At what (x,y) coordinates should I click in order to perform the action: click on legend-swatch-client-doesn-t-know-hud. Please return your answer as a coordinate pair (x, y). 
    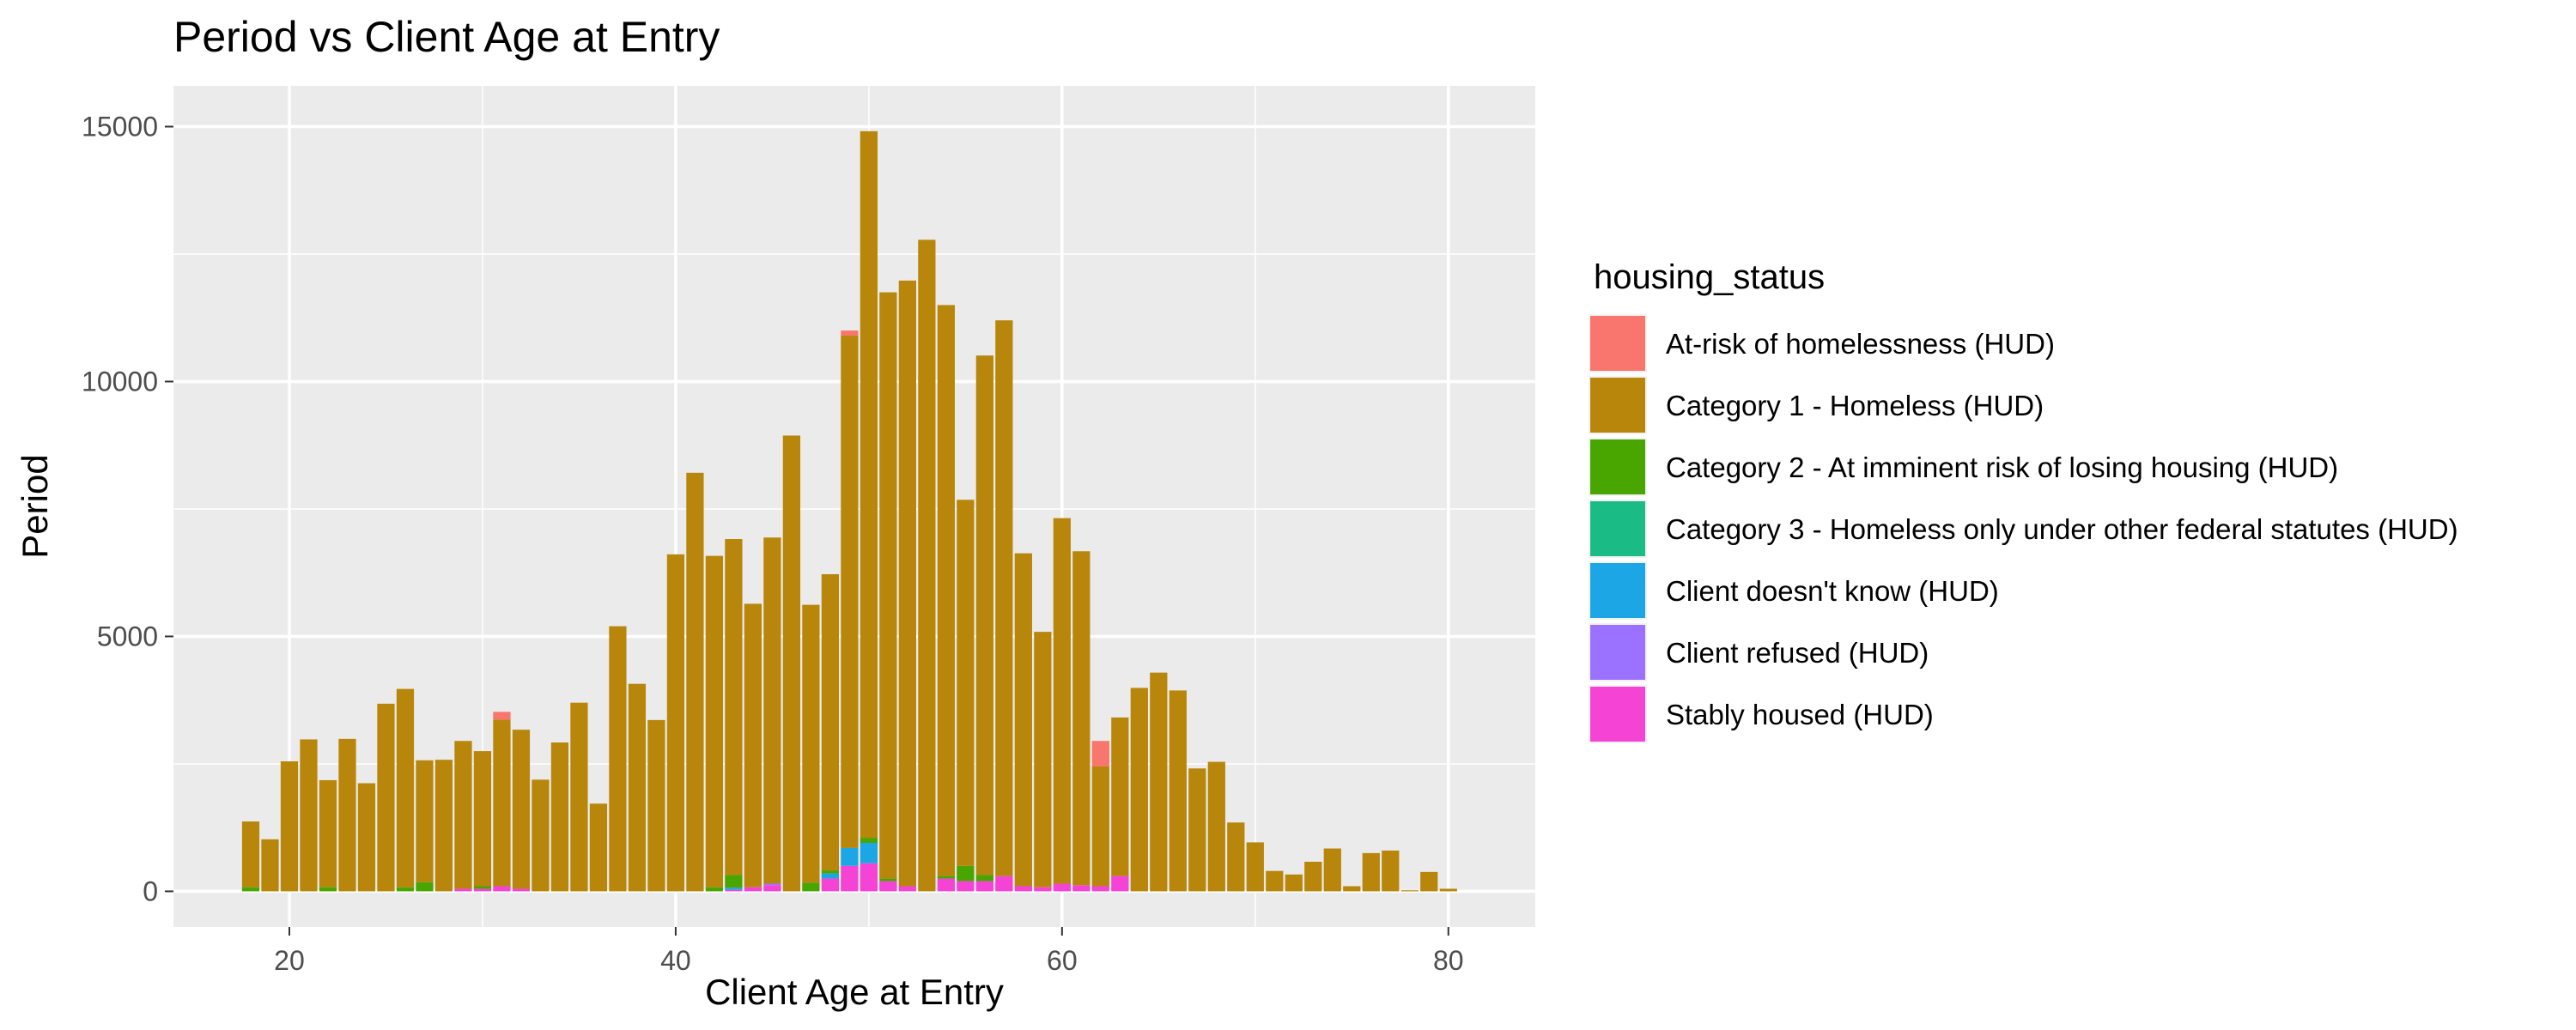
    Looking at the image, I should click on (1617, 590).